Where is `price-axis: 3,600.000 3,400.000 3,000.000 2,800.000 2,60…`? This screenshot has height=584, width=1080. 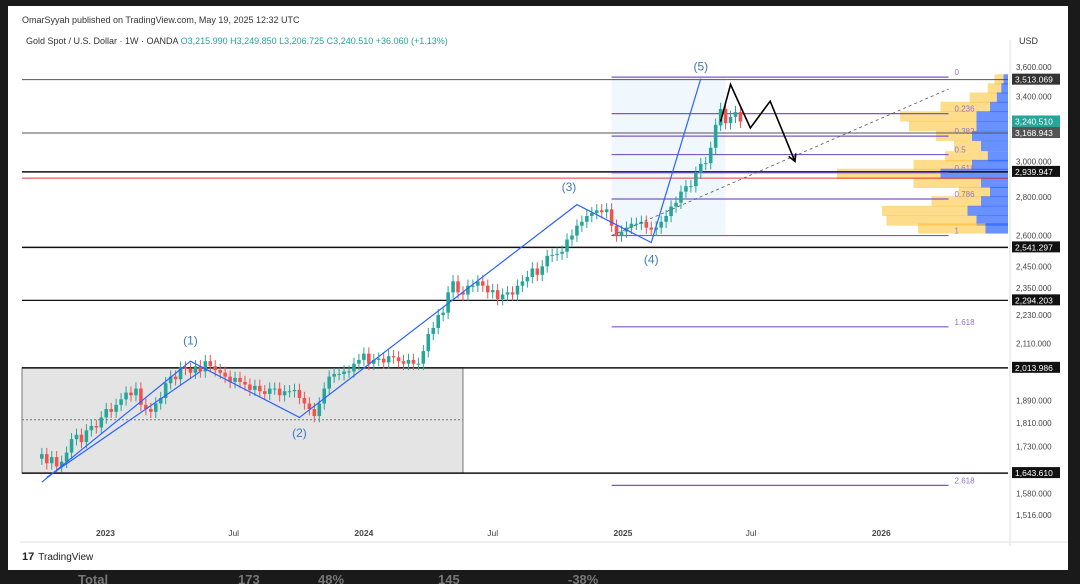
price-axis: 3,600.000 3,400.000 3,000.000 2,800.000 2,60… is located at coordinates (1034, 293).